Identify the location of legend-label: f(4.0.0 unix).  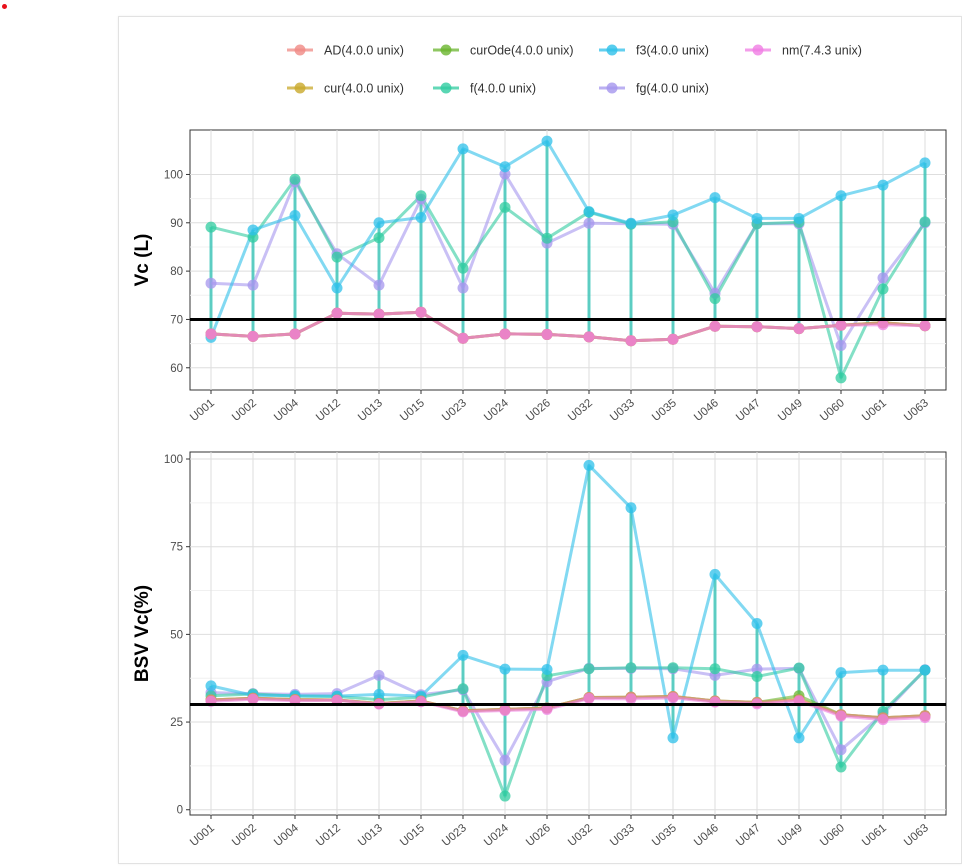
(503, 89).